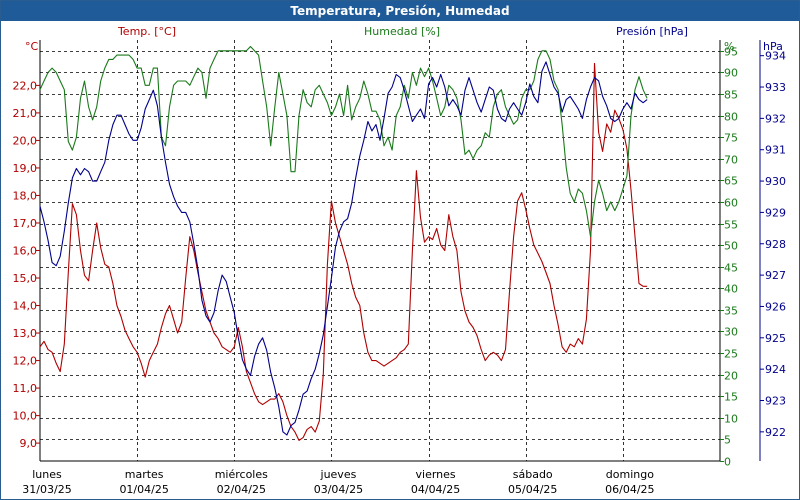 Image resolution: width=800 pixels, height=500 pixels. I want to click on humidity-tick-label: 80, so click(731, 117).